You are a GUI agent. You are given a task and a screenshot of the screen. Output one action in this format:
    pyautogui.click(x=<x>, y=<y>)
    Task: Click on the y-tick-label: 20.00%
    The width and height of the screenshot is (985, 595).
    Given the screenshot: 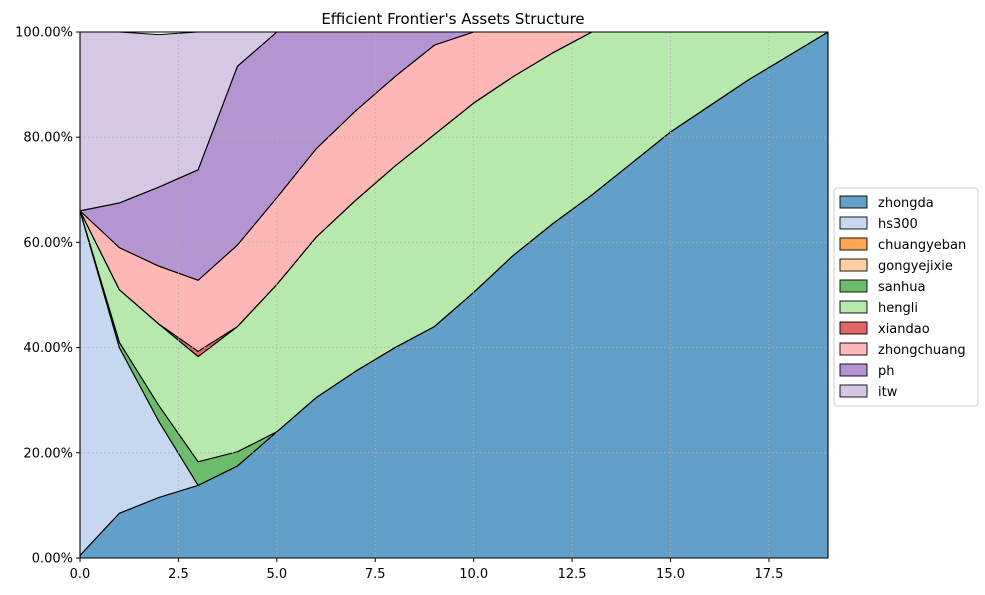 What is the action you would take?
    pyautogui.click(x=48, y=453)
    